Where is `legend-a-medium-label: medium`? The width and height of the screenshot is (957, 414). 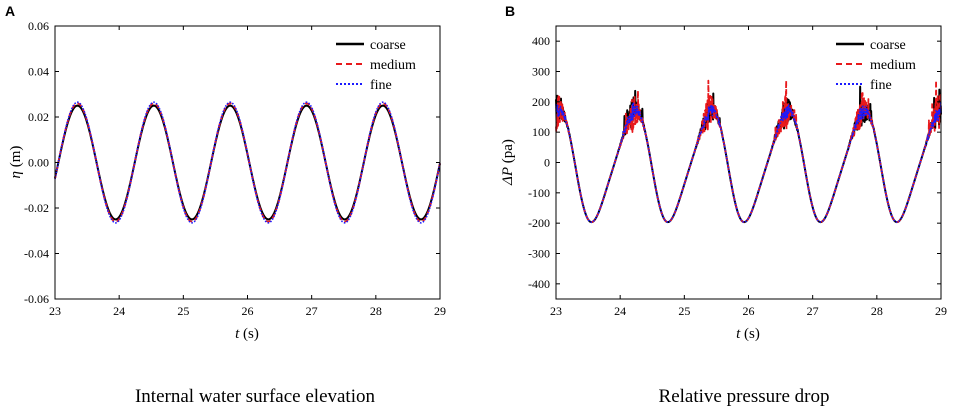 legend-a-medium-label: medium is located at coordinates (393, 65).